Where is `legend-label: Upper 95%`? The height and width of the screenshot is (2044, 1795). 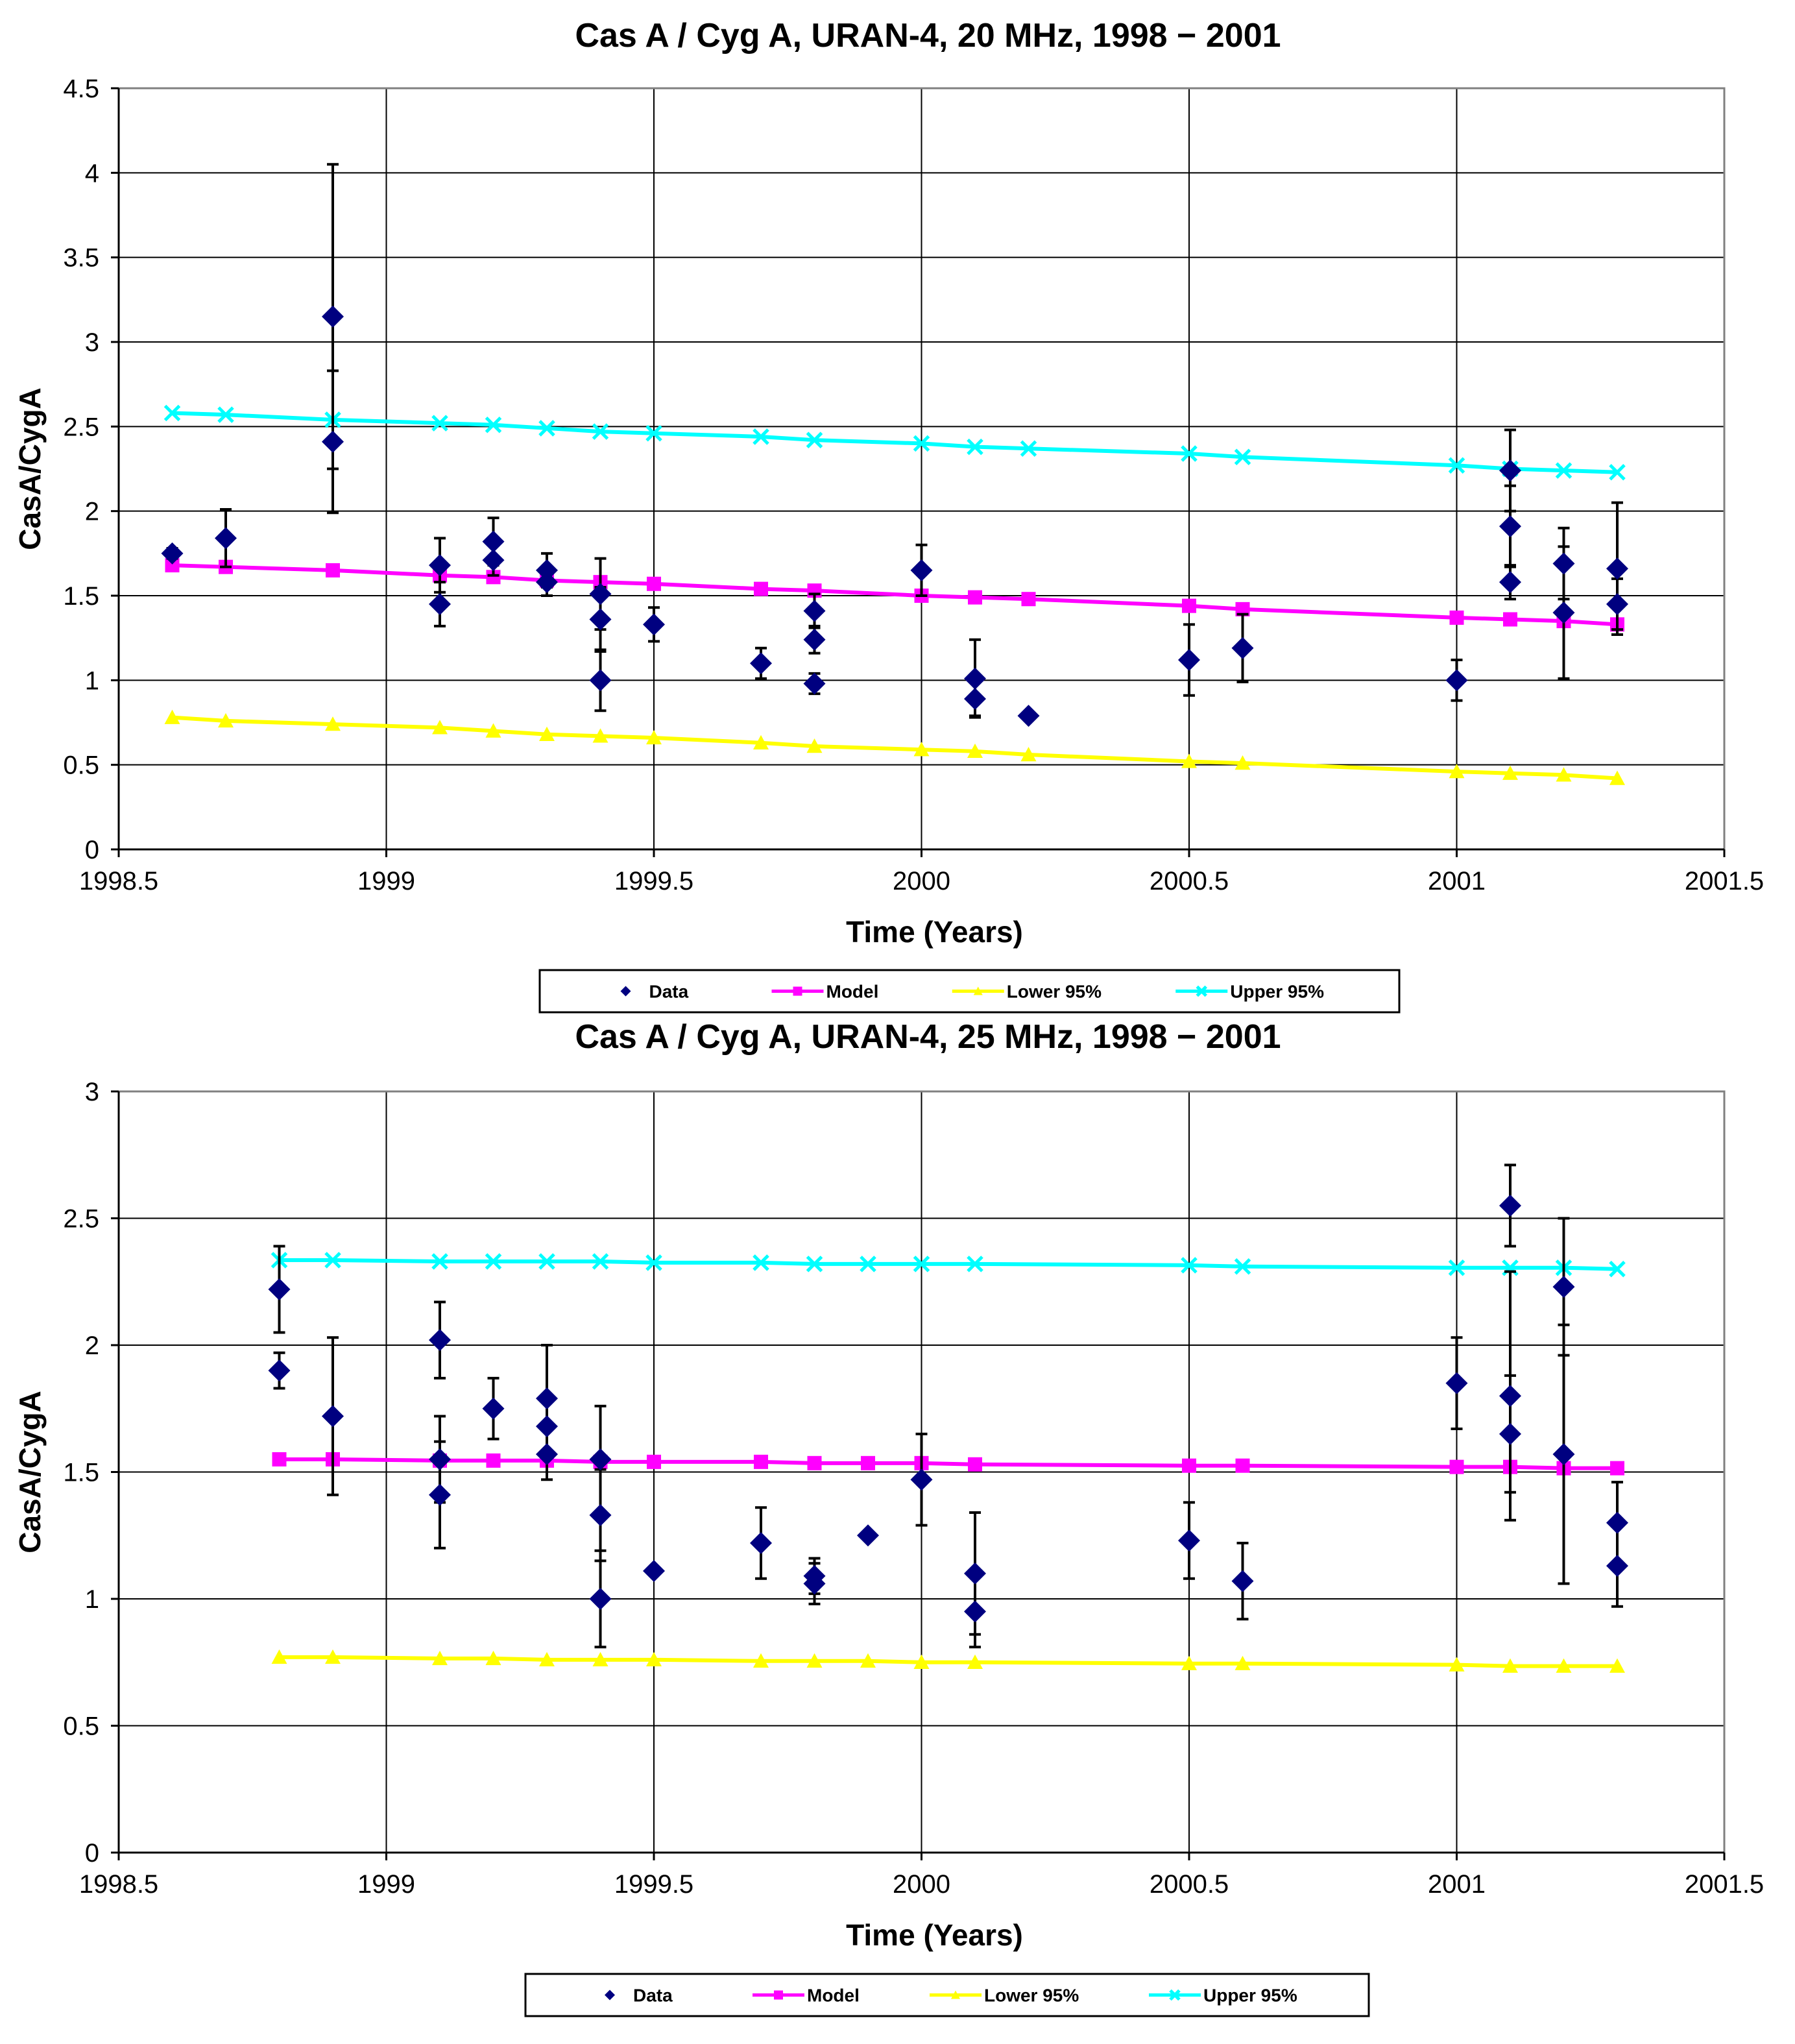
legend-label: Upper 95% is located at coordinates (1250, 1996).